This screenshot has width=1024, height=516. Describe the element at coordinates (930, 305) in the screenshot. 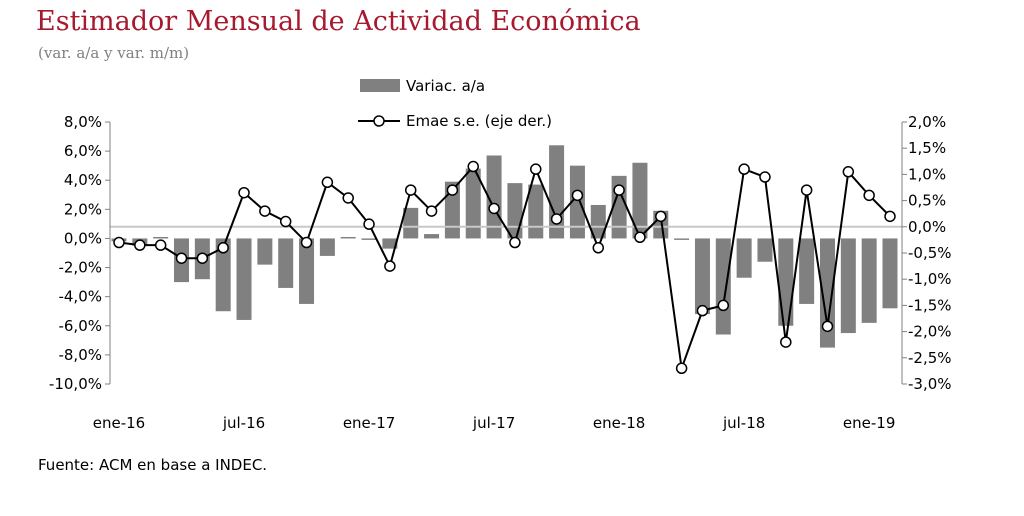

I see `right-tick-label: -1,5%` at that location.